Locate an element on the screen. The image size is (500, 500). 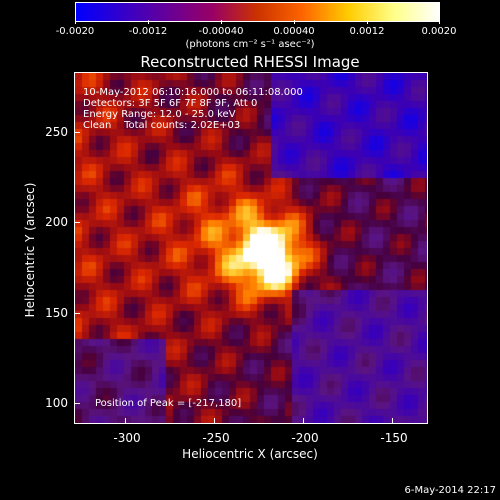
image-title: Reconstructed RHESSI Image is located at coordinates (250, 62).